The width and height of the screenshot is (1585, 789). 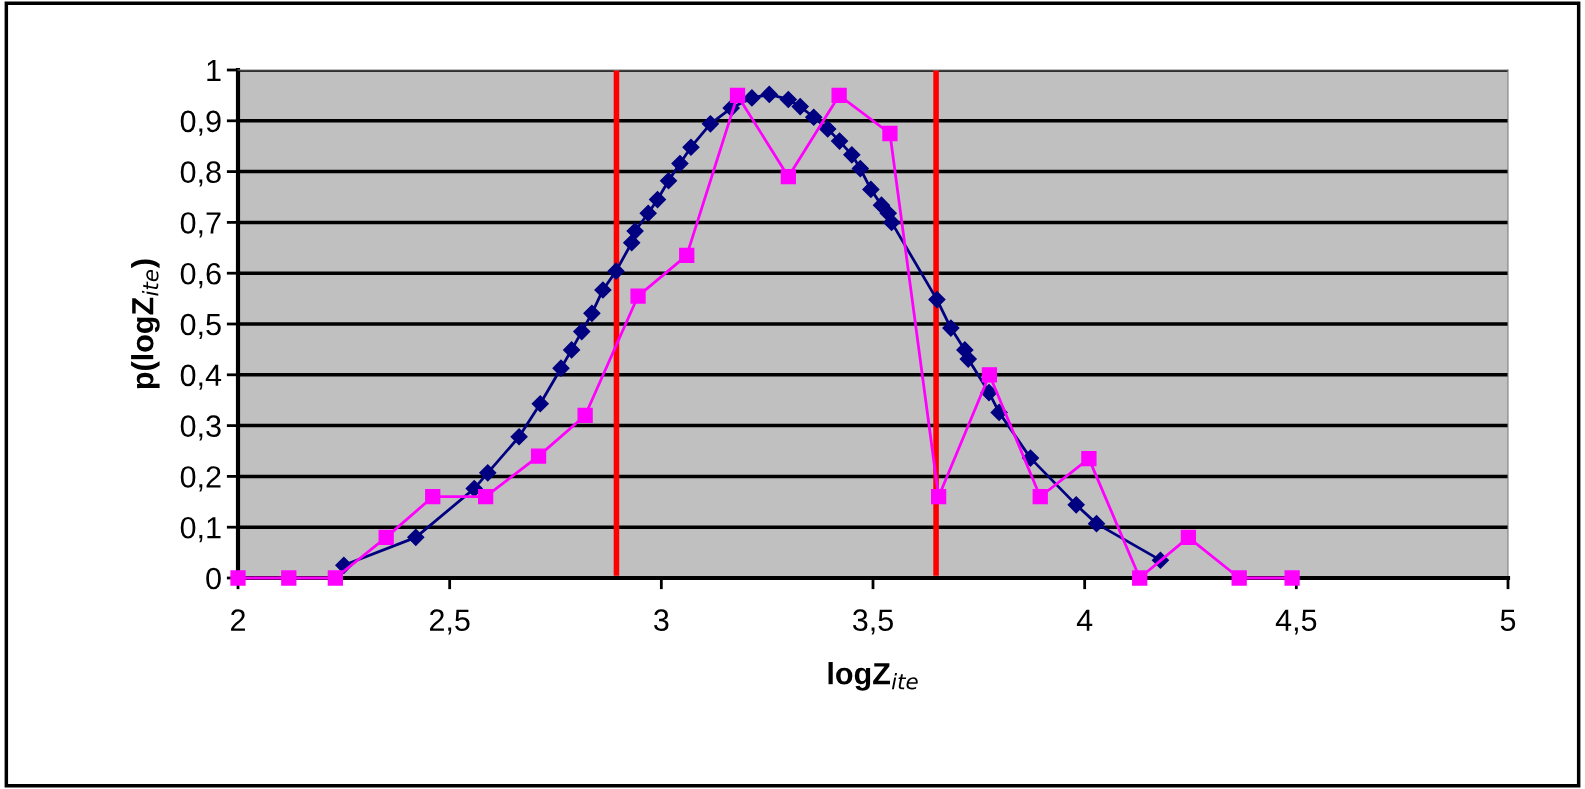 What do you see at coordinates (872, 622) in the screenshot?
I see `x-tick-label: 3,5` at bounding box center [872, 622].